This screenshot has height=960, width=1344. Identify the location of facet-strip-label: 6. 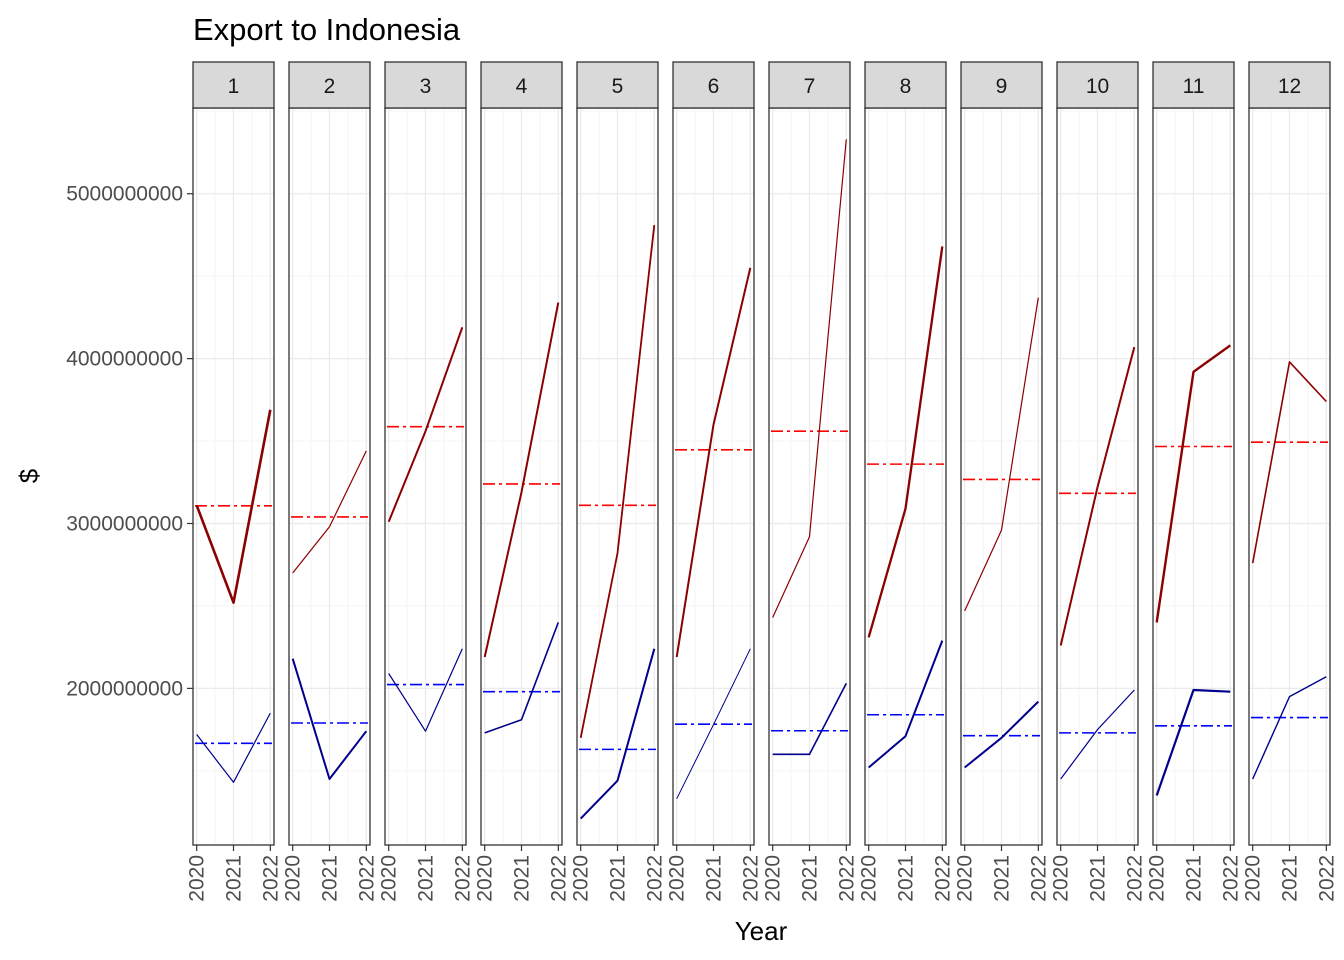
(714, 86).